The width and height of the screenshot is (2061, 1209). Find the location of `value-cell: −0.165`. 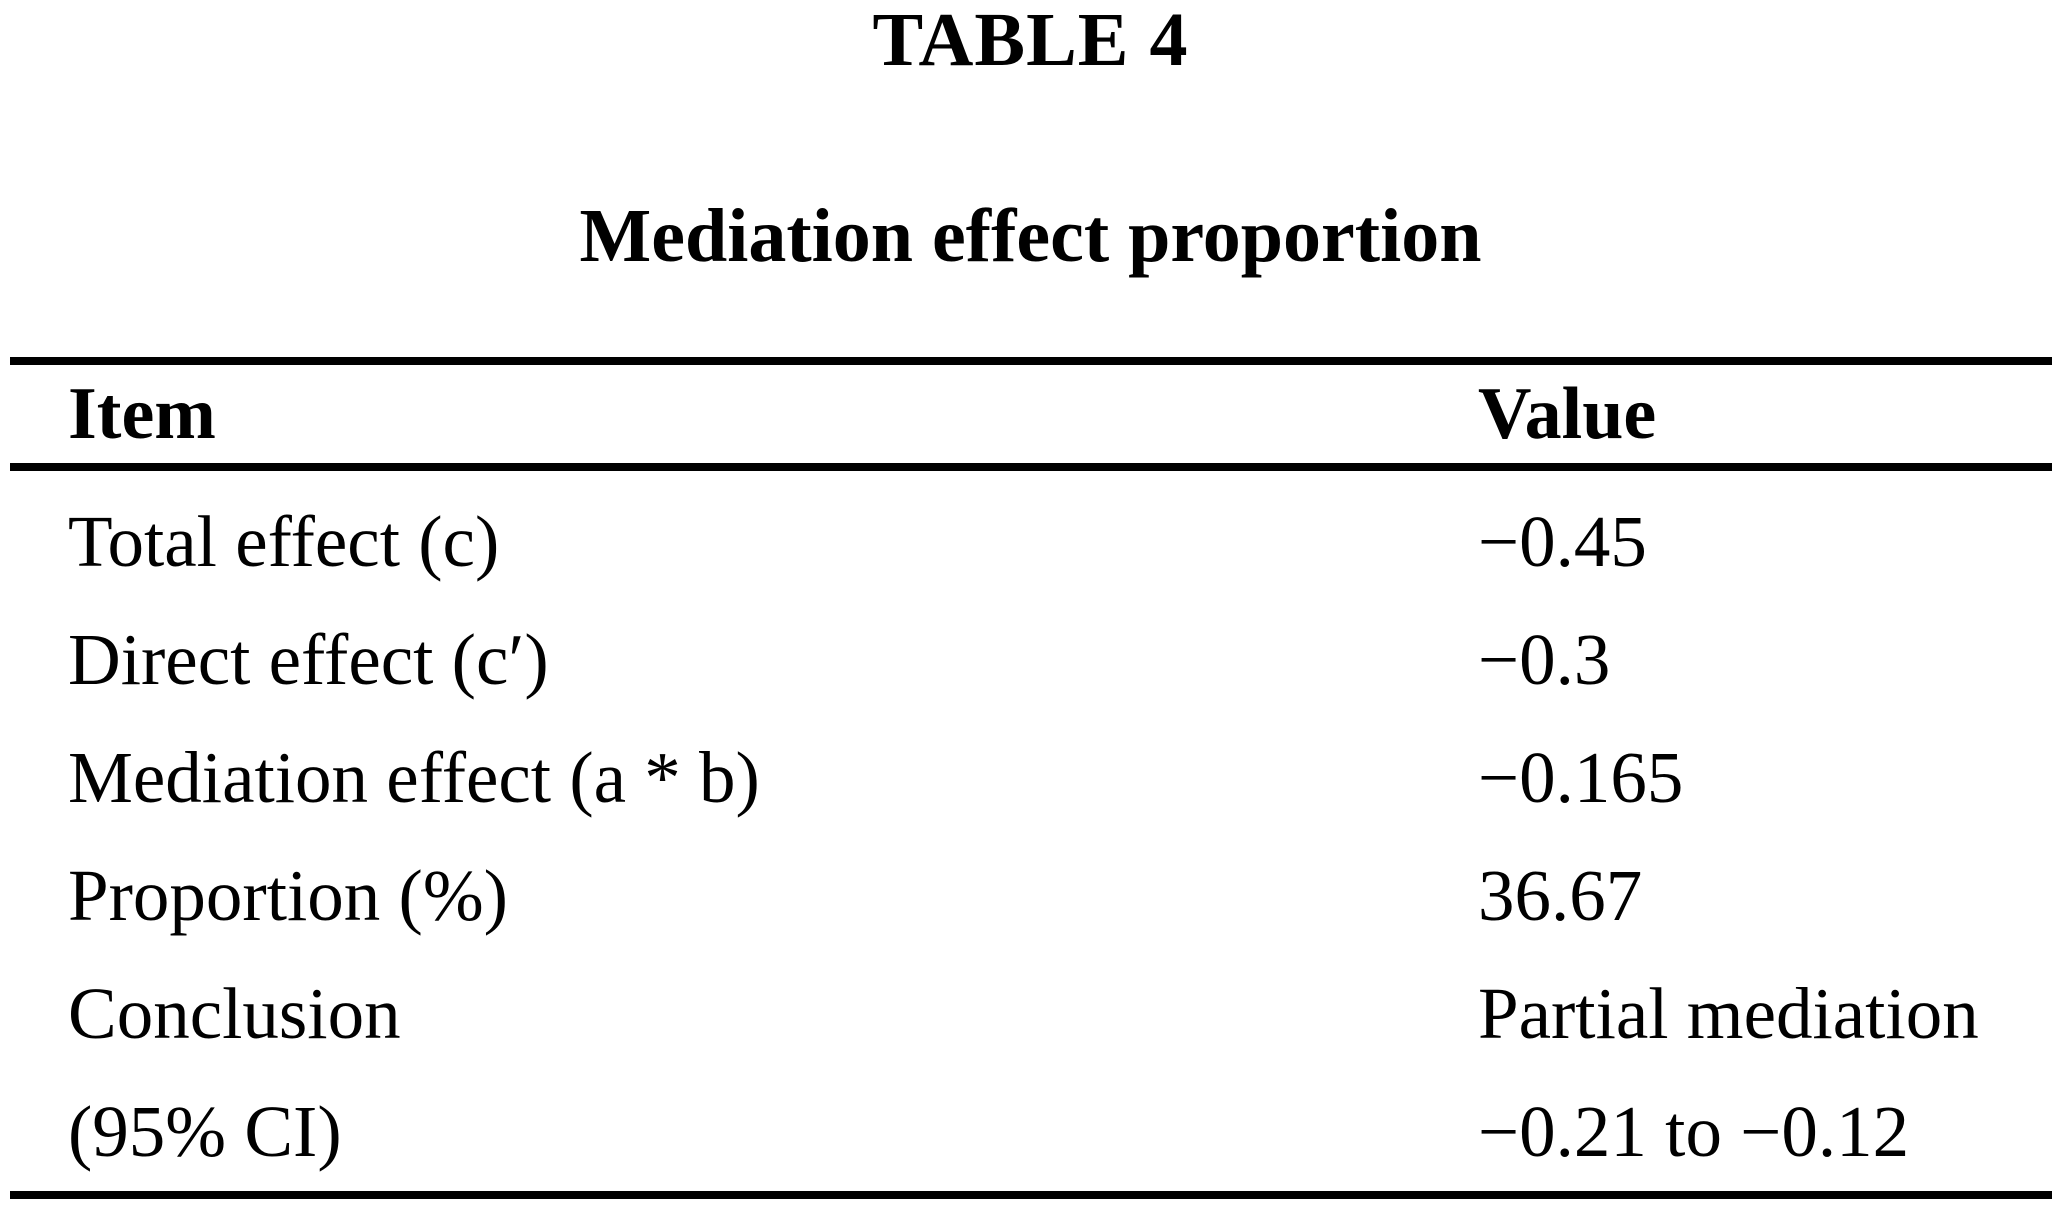

value-cell: −0.165 is located at coordinates (1581, 777).